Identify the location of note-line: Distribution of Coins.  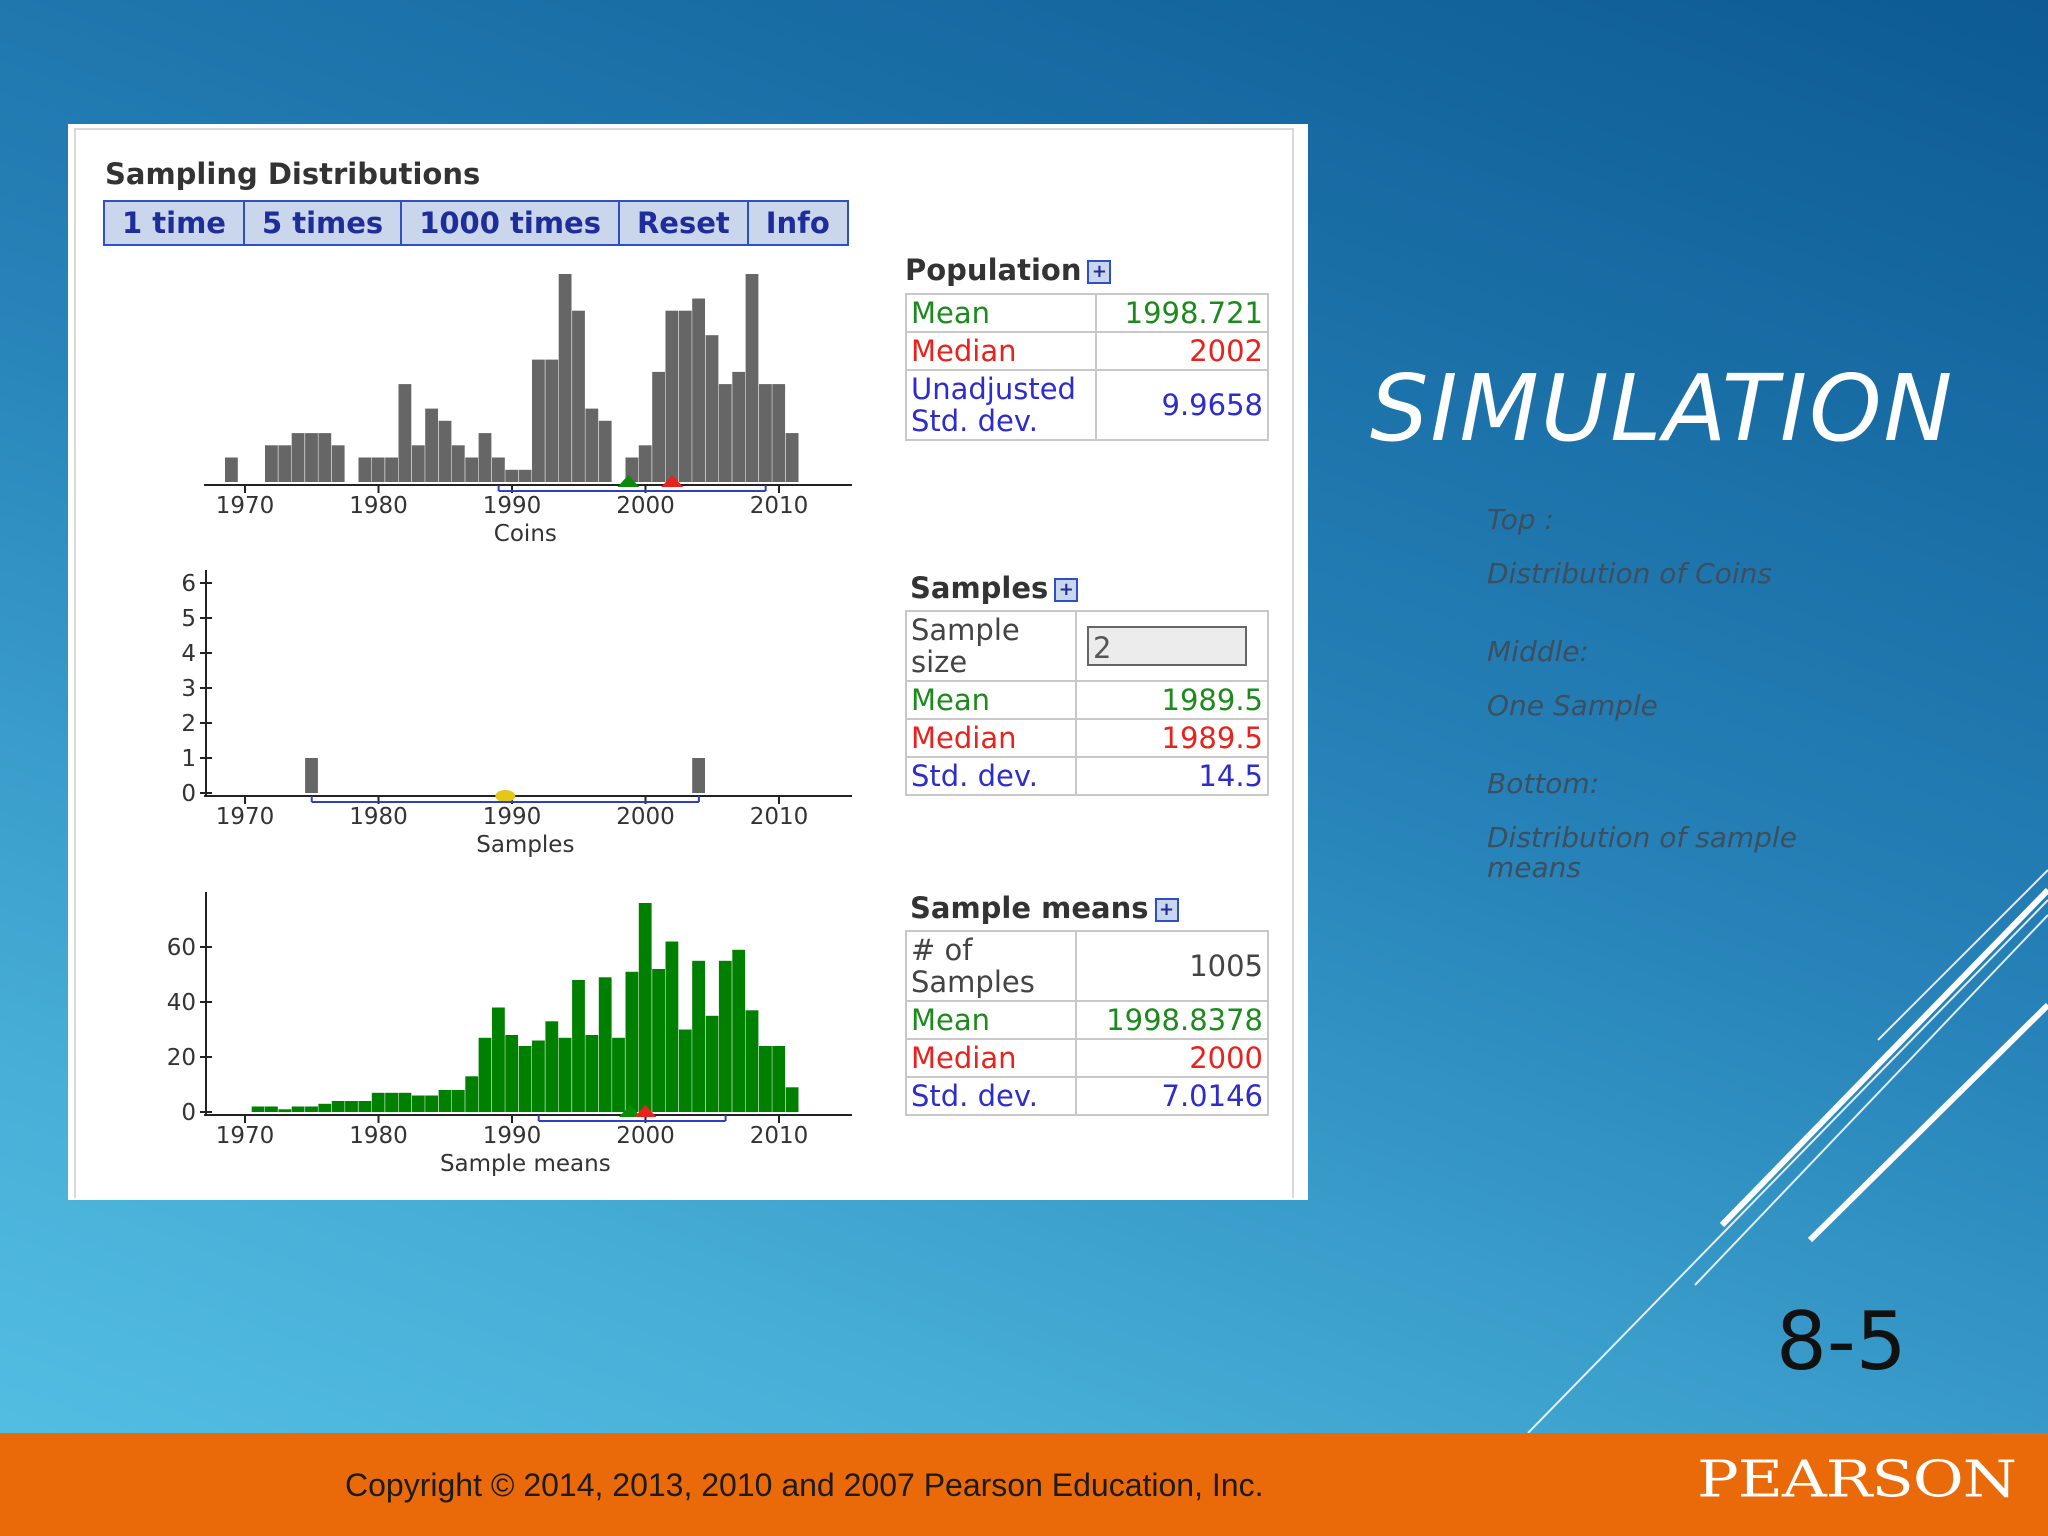
(1629, 573).